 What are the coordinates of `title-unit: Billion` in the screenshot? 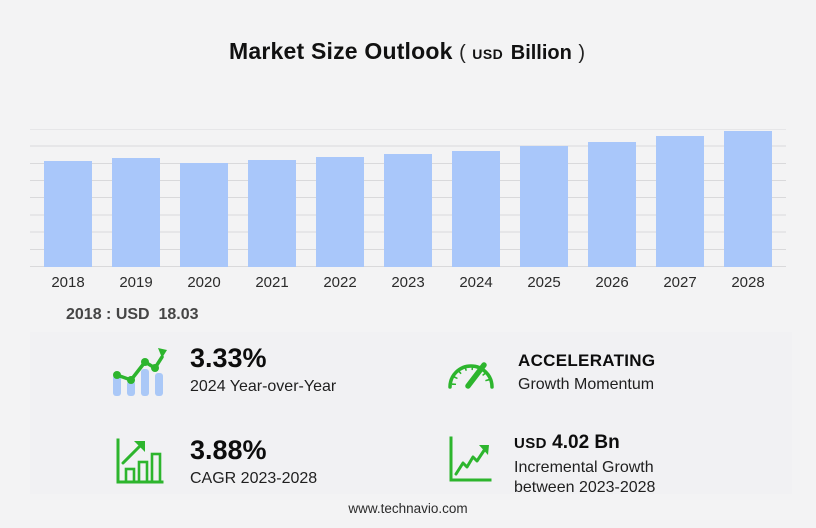 It's located at (541, 53).